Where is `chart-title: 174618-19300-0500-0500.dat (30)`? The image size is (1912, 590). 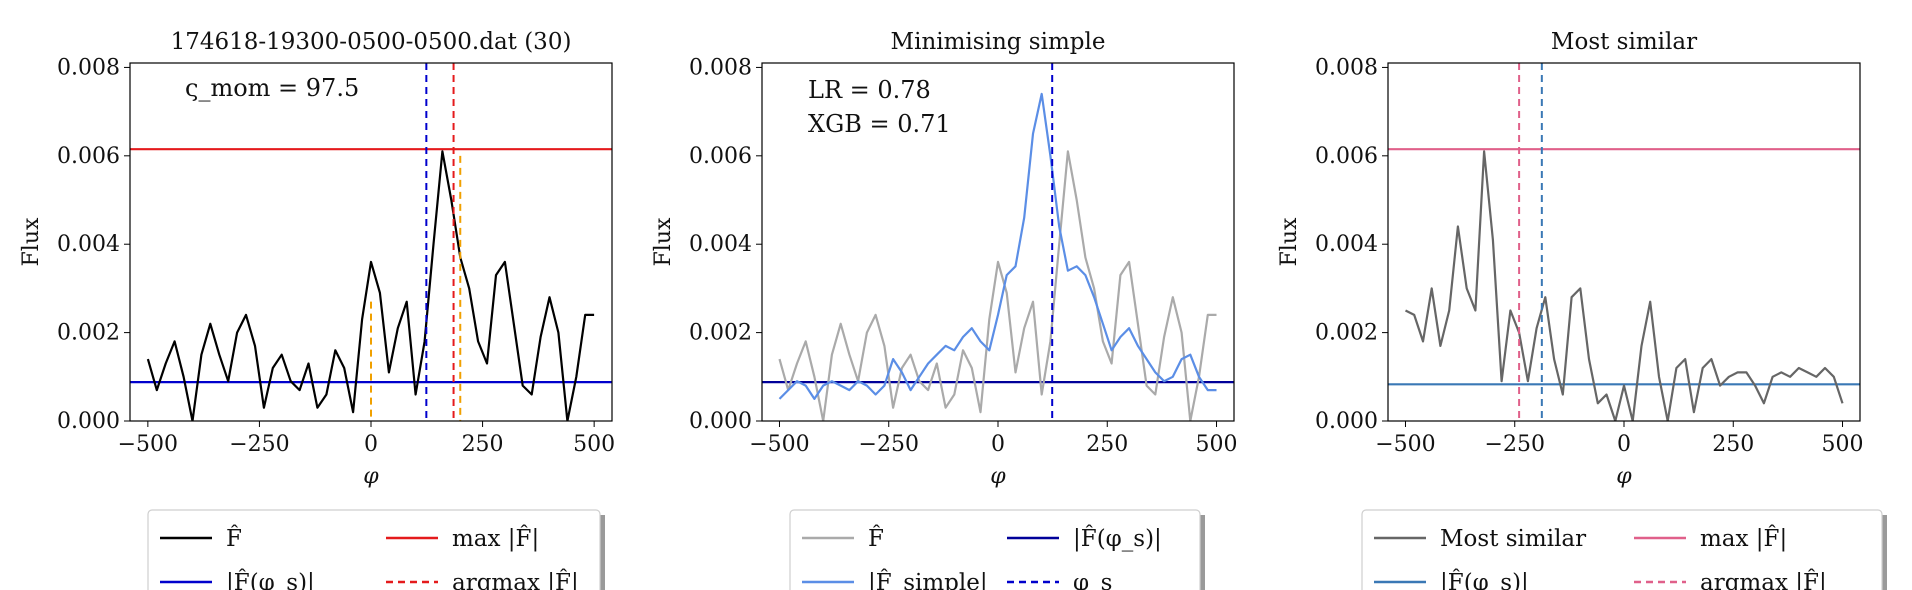
chart-title: 174618-19300-0500-0500.dat (30) is located at coordinates (371, 42).